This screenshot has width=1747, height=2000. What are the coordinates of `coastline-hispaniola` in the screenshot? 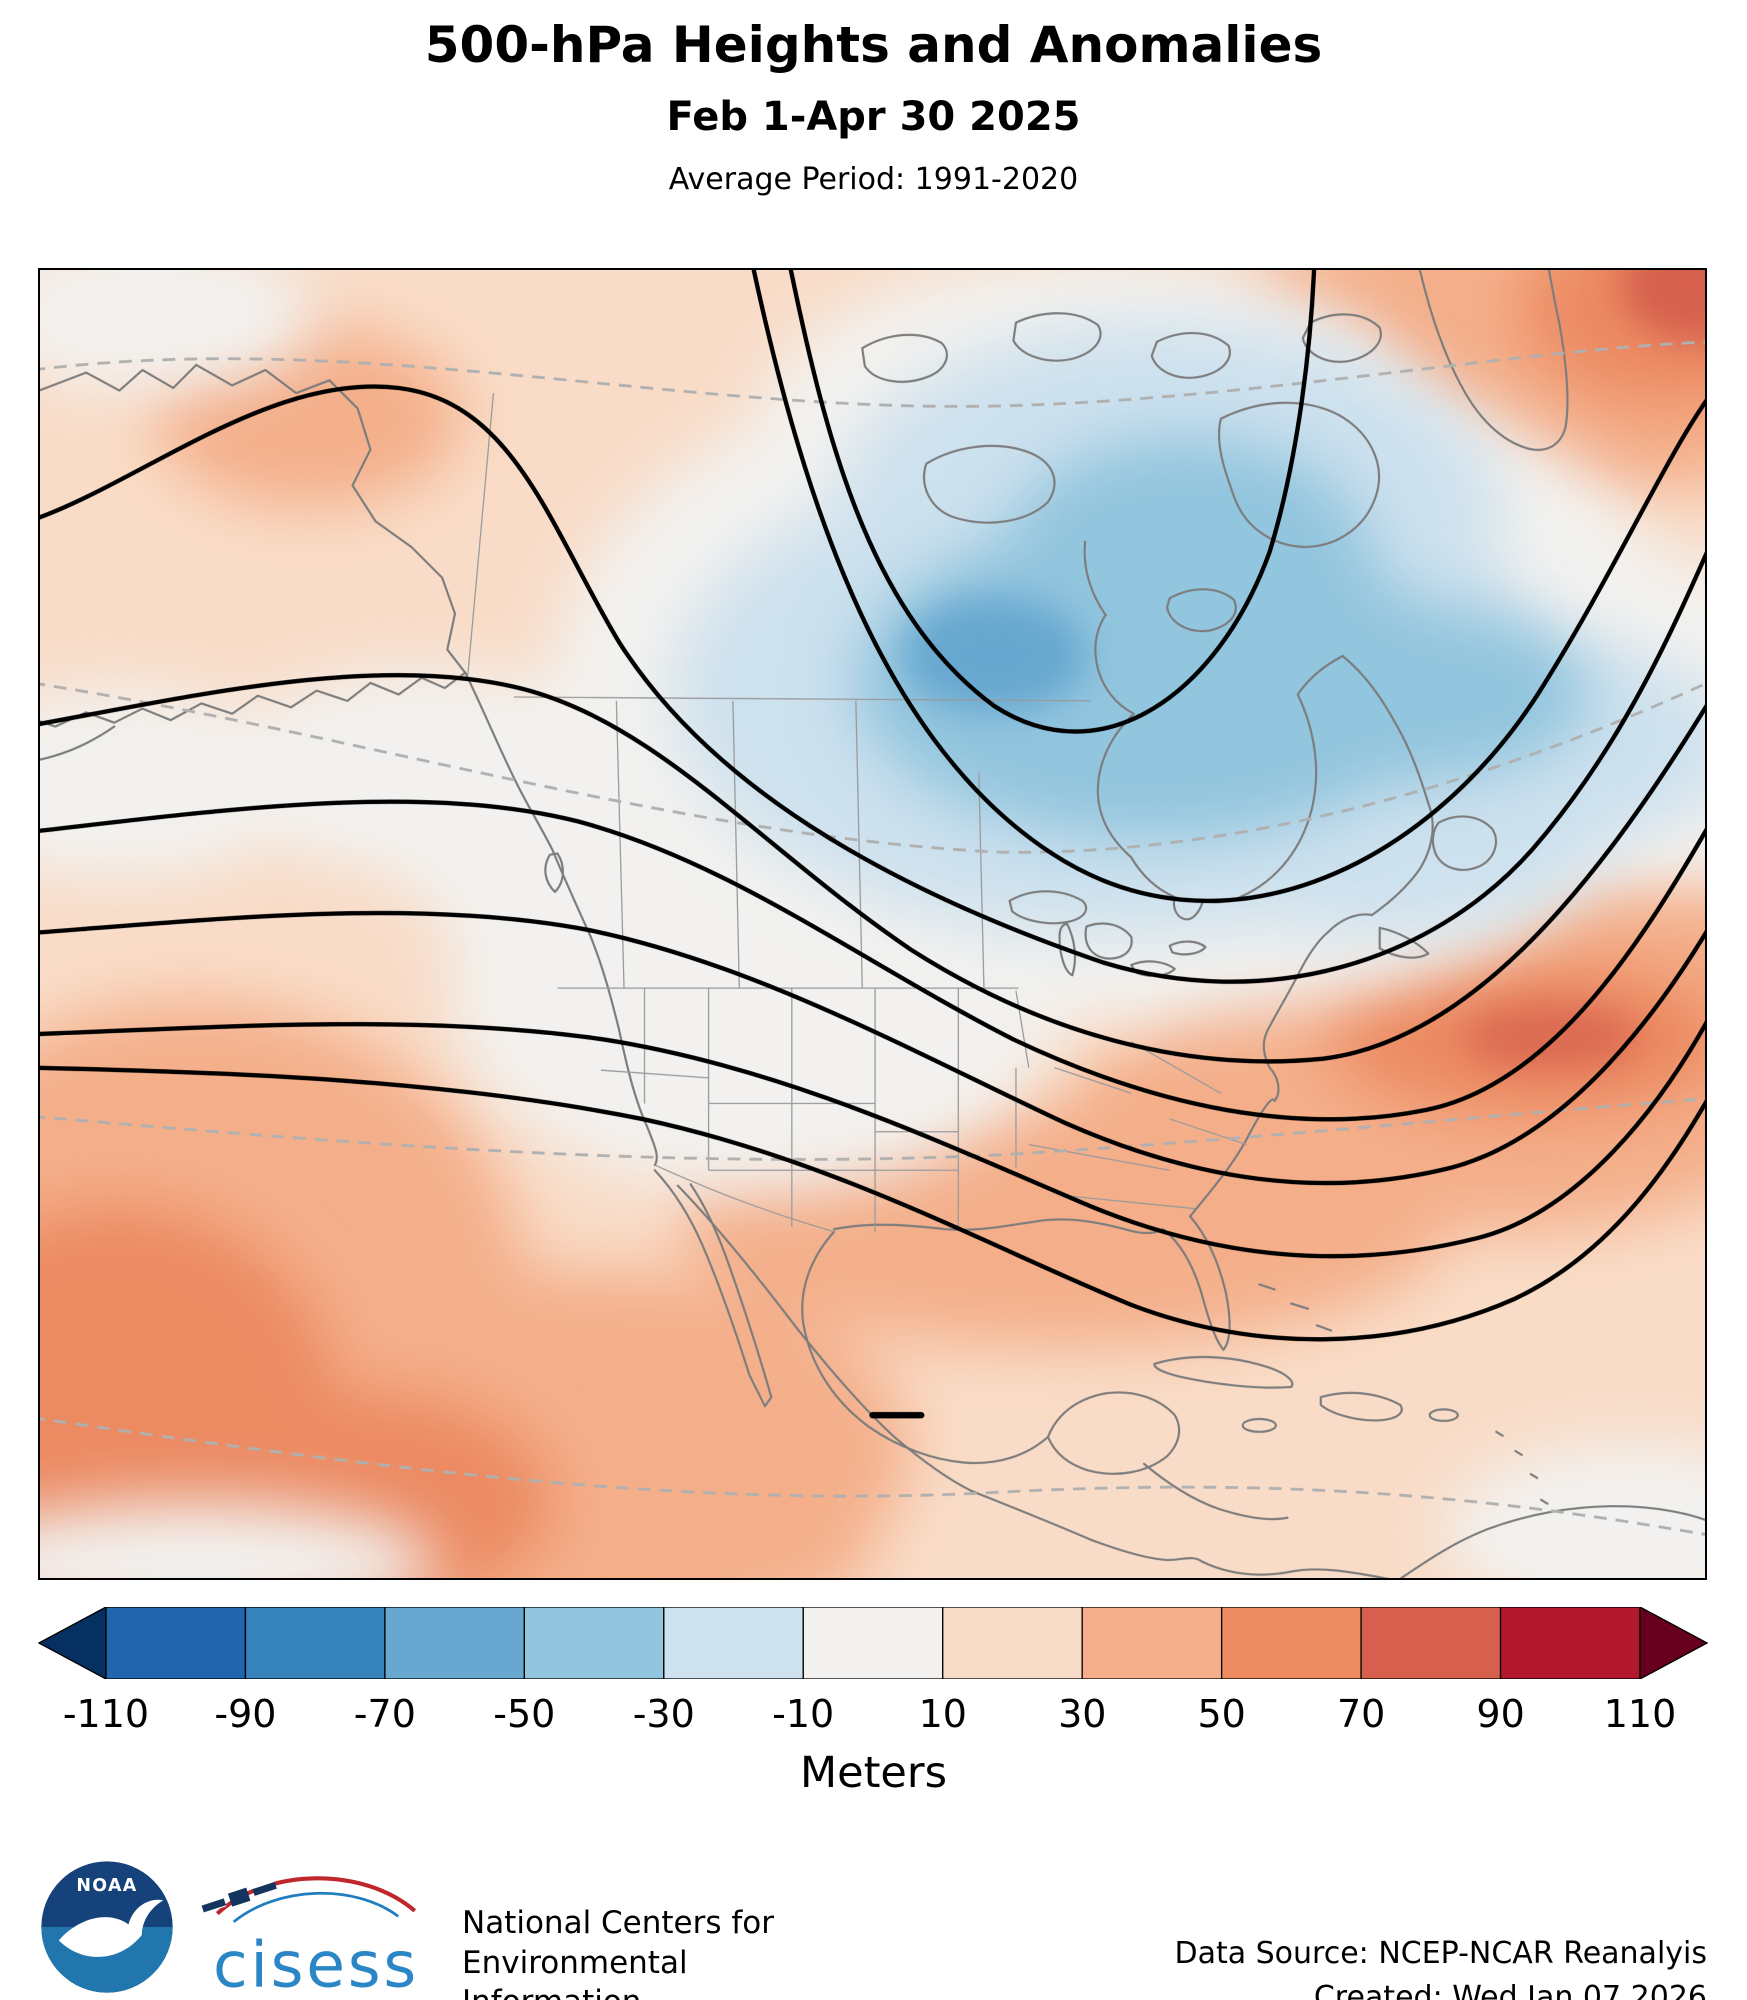 It's located at (1361, 1406).